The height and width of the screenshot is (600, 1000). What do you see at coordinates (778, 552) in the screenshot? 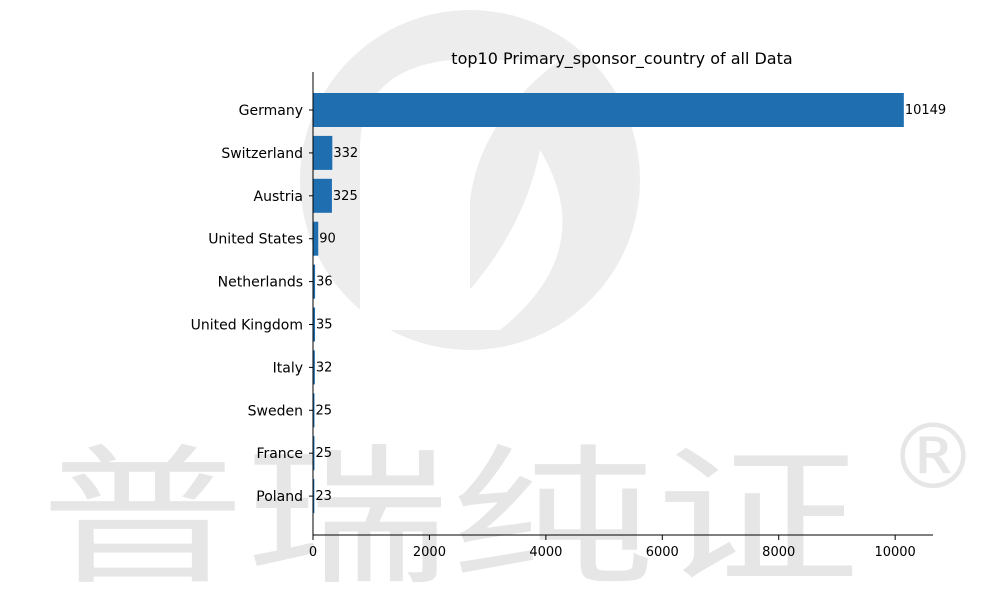
I see `x-tick-label: 8000` at bounding box center [778, 552].